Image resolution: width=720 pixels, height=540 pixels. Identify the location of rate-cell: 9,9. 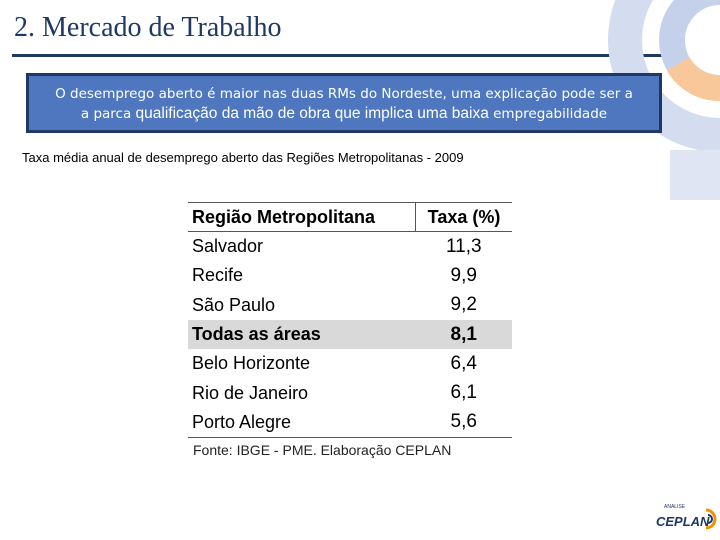
(463, 275).